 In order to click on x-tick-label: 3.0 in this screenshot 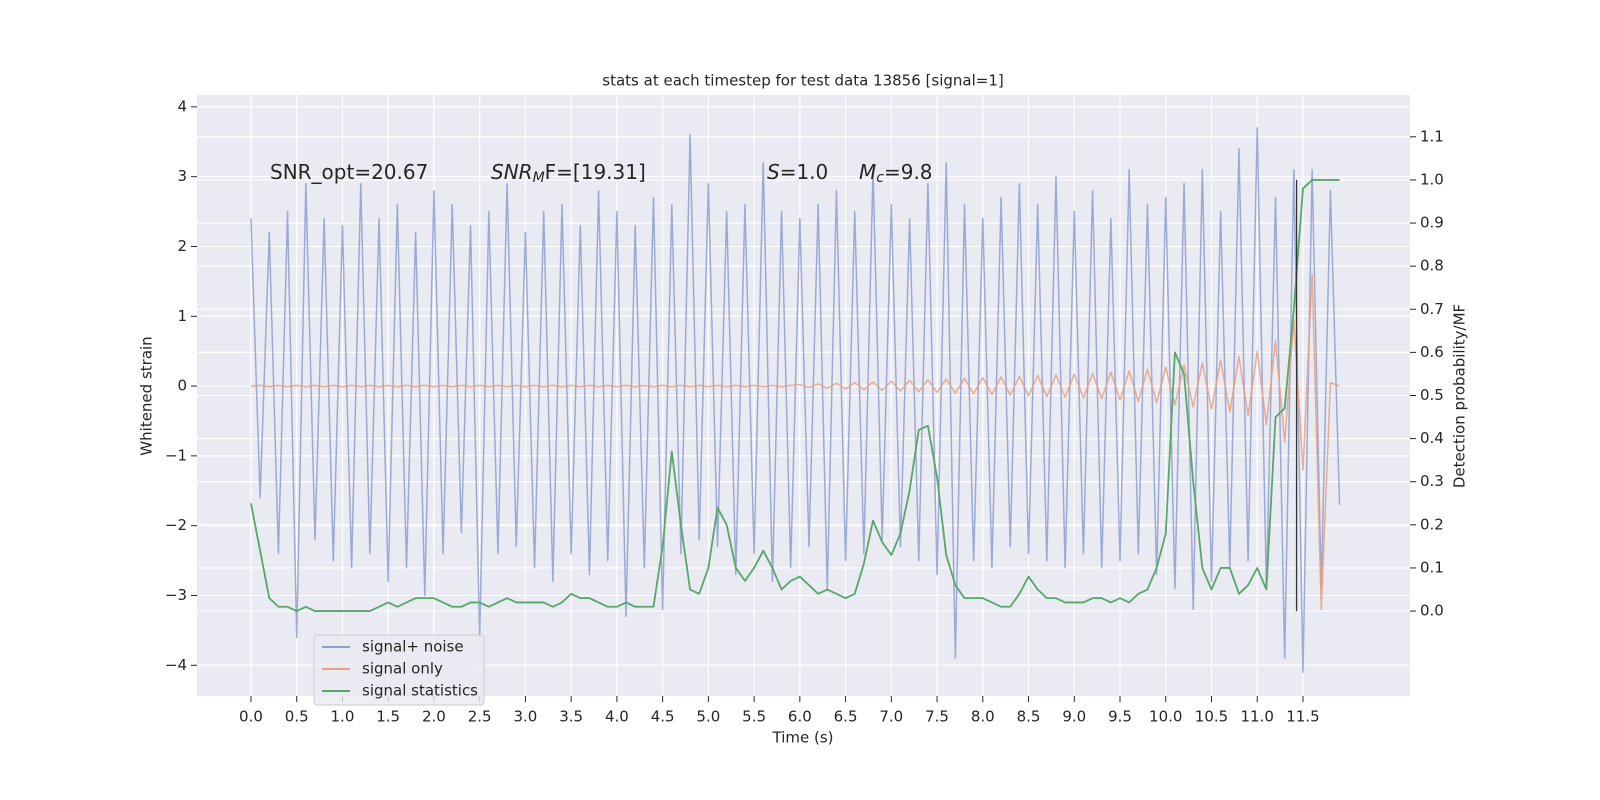, I will do `click(525, 717)`.